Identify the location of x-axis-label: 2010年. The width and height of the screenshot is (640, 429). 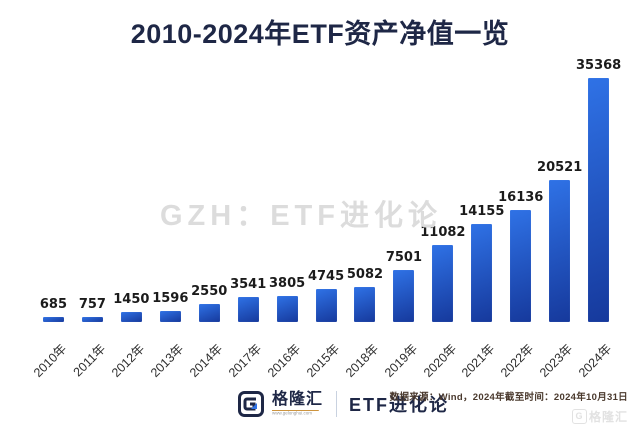
(50, 361).